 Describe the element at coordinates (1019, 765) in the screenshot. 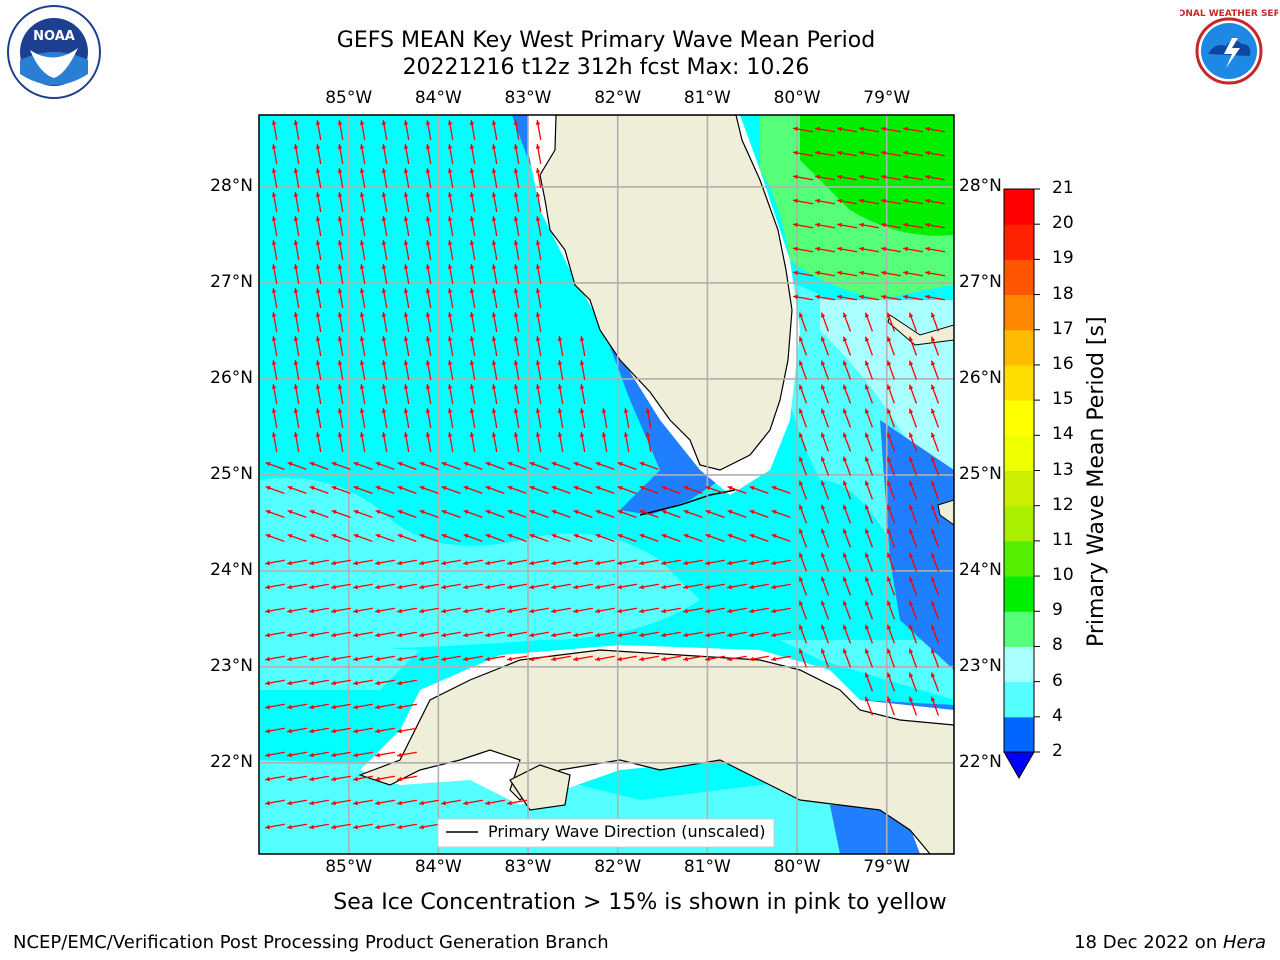

I see `colorbar-under-triangle` at that location.